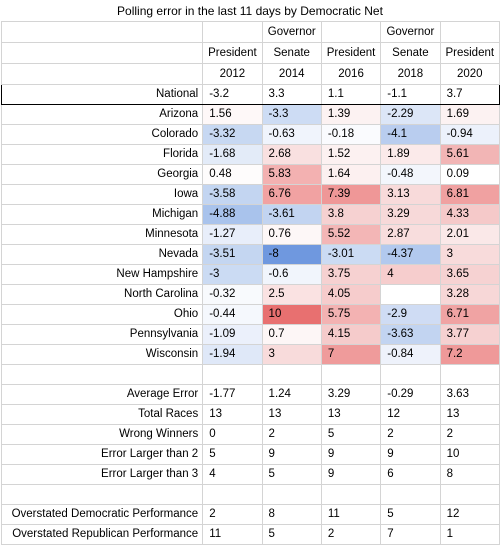 This screenshot has height=545, width=500. Describe the element at coordinates (410, 234) in the screenshot. I see `value-cell: 2.87` at that location.